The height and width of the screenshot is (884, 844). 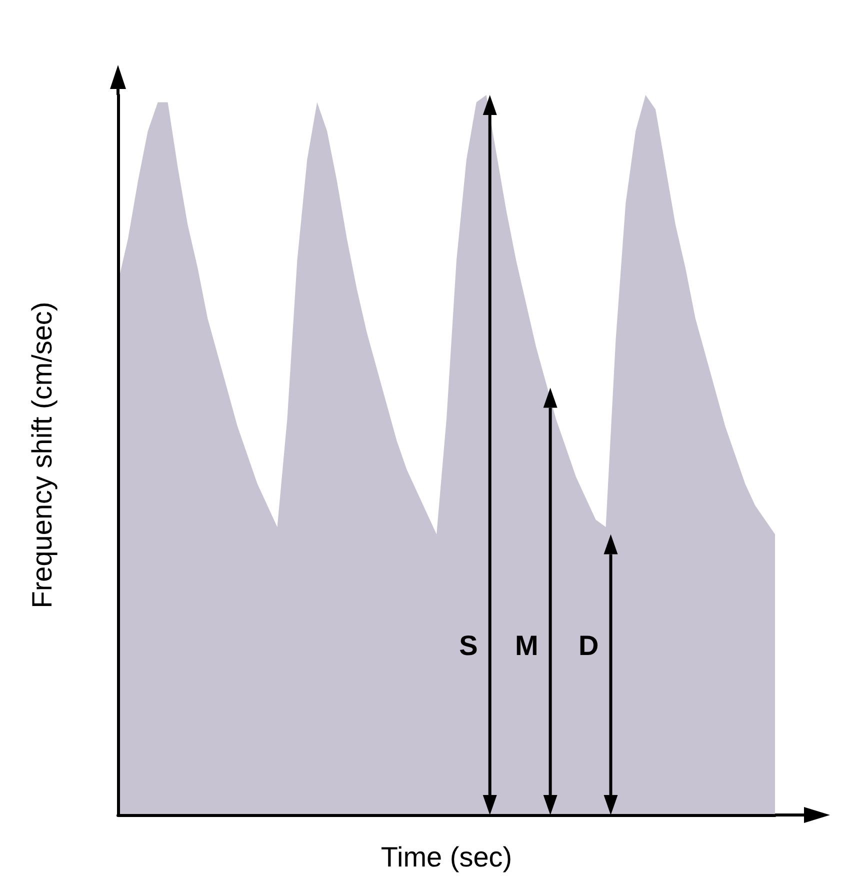 What do you see at coordinates (42, 455) in the screenshot?
I see `y-axis-title: Frequency shift (cm/sec)` at bounding box center [42, 455].